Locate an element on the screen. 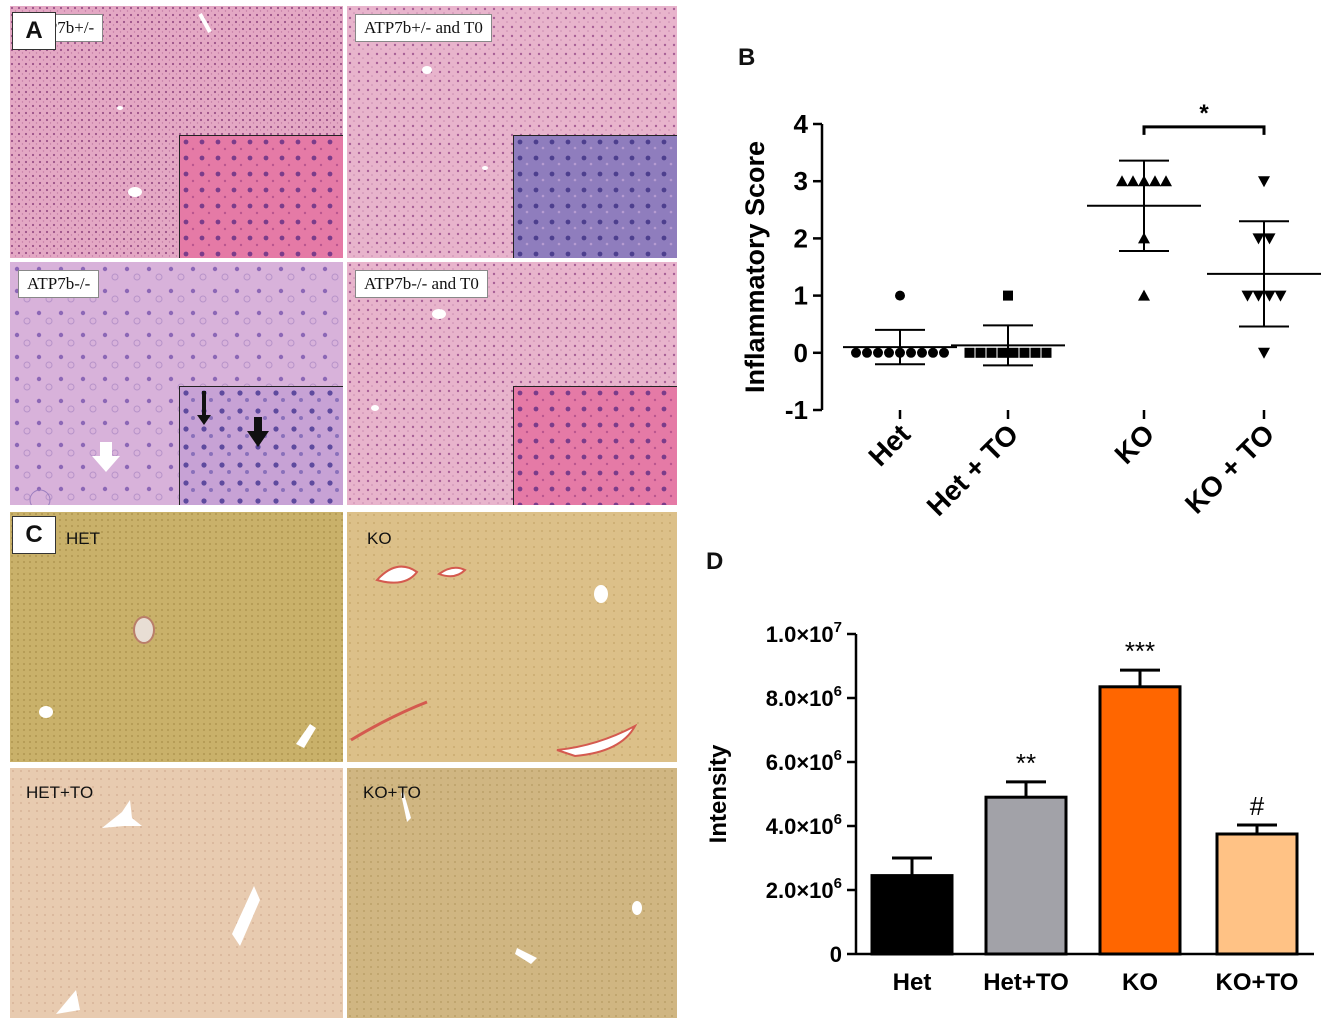  panel-letter-c: C is located at coordinates (34, 535).